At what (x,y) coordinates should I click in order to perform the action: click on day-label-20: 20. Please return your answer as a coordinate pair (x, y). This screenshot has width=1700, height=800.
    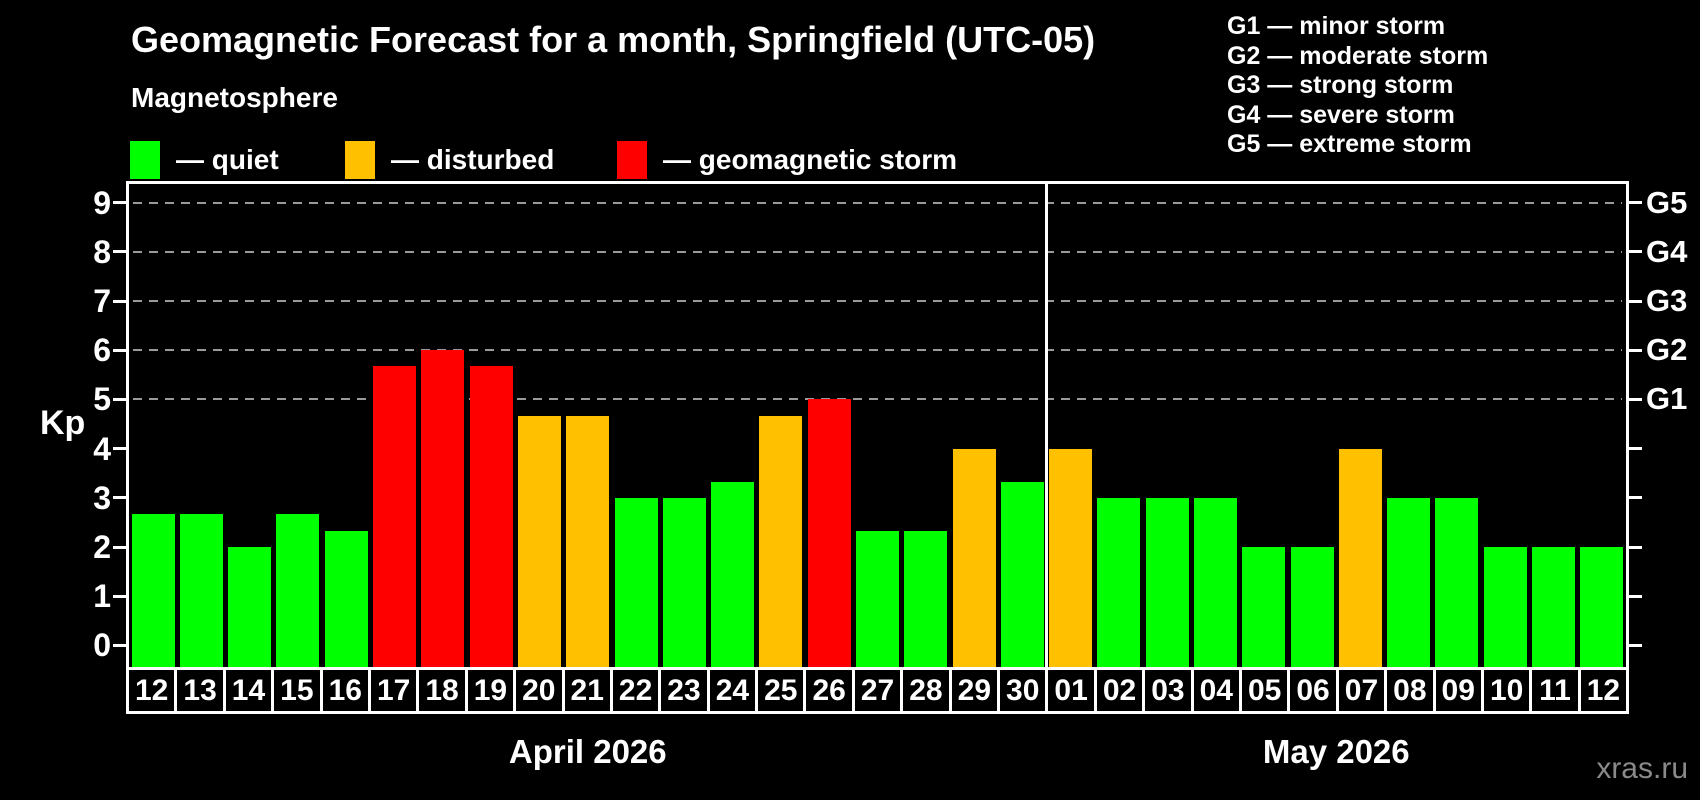
    Looking at the image, I should click on (537, 690).